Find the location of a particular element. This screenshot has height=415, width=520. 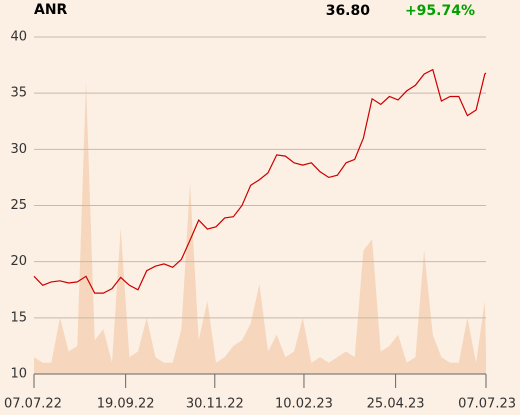

y-tick-label: 15 is located at coordinates (18, 317).